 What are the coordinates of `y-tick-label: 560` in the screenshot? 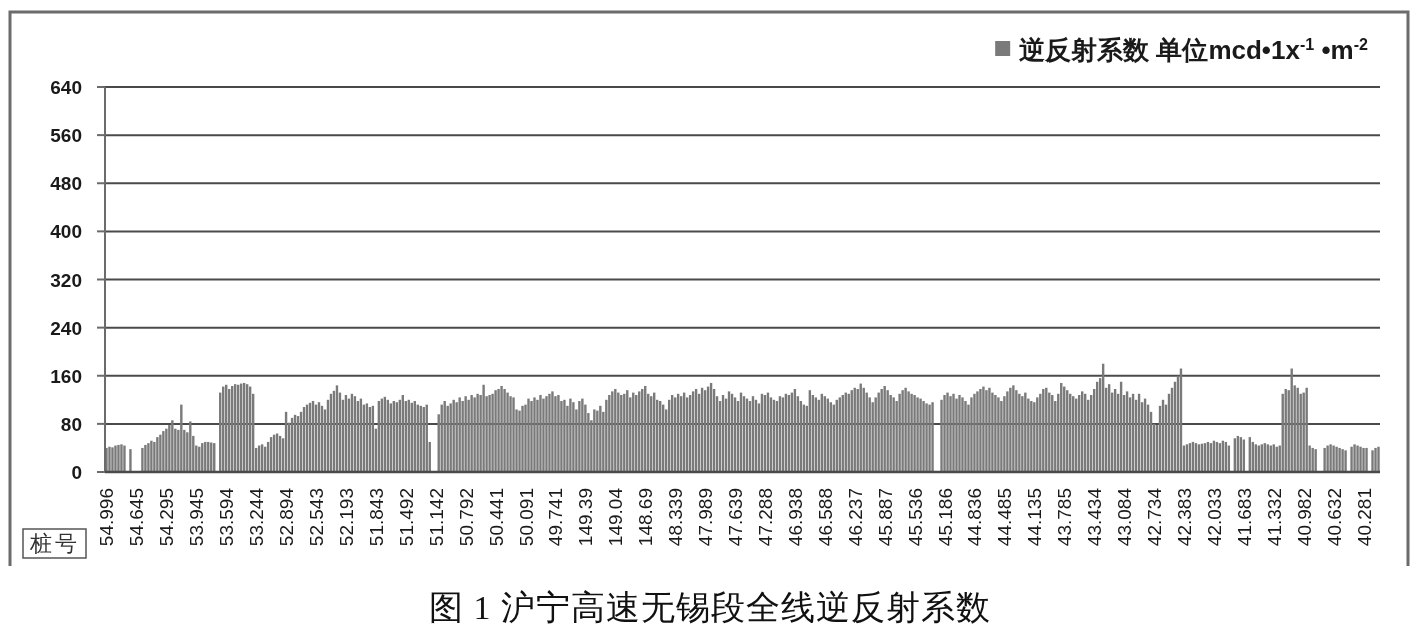 It's located at (66, 136).